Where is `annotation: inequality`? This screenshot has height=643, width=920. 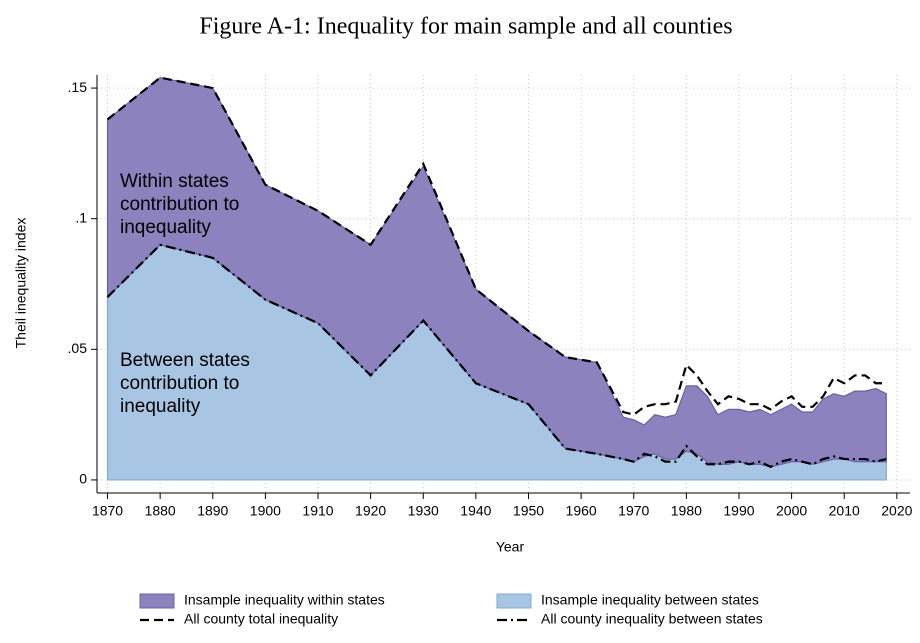 annotation: inequality is located at coordinates (160, 406).